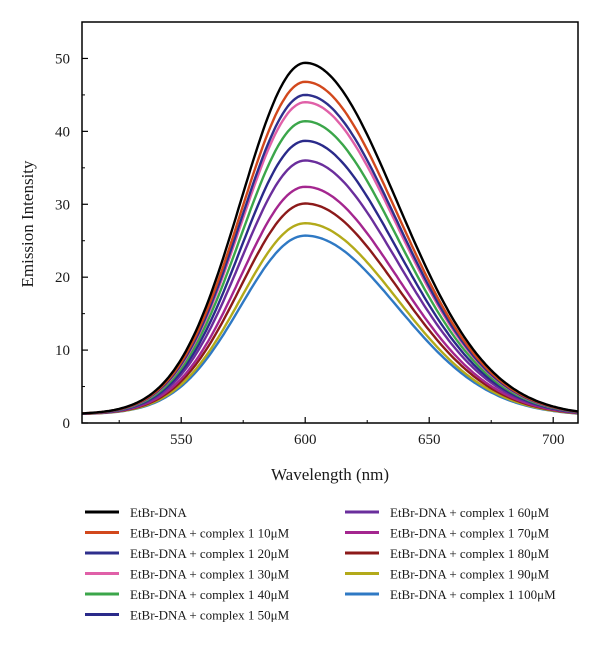 The width and height of the screenshot is (600, 652). Describe the element at coordinates (62, 205) in the screenshot. I see `y-tick-label: 30` at that location.